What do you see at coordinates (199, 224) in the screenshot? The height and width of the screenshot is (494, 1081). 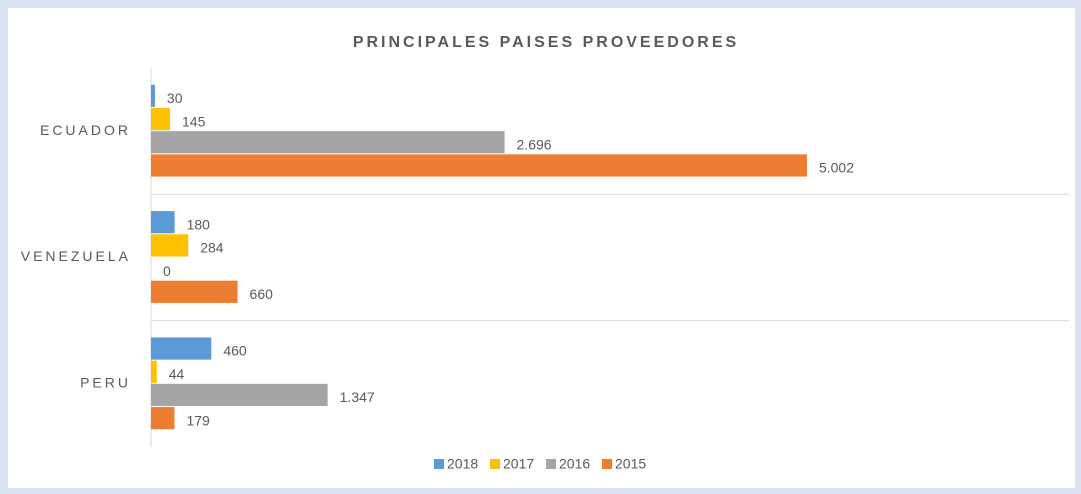 I see `value-label: 180` at bounding box center [199, 224].